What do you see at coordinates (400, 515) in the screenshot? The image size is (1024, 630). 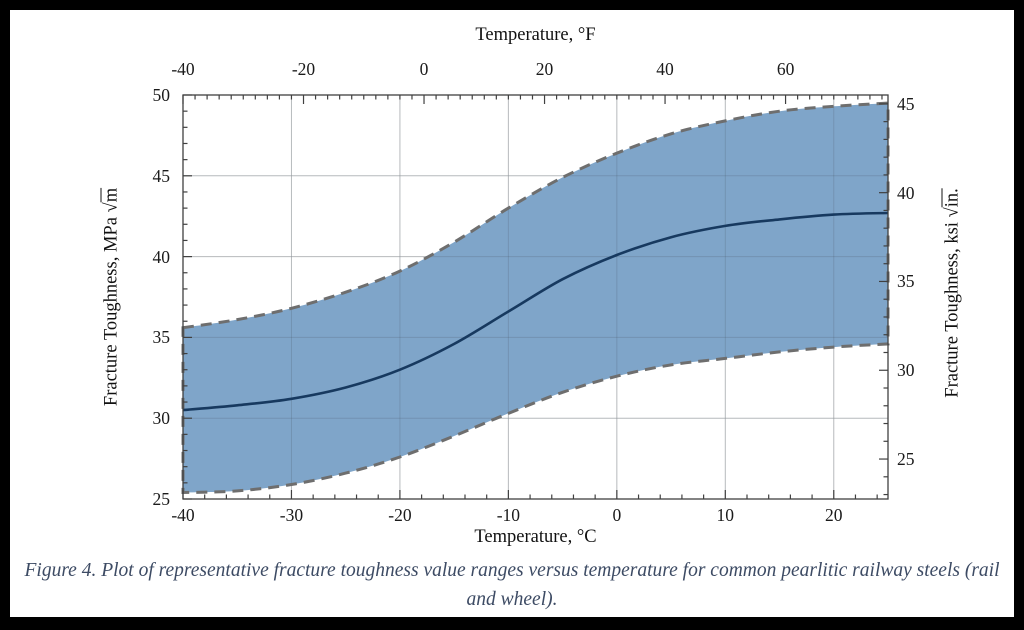 I see `bottom-axis-tick-label: -20` at bounding box center [400, 515].